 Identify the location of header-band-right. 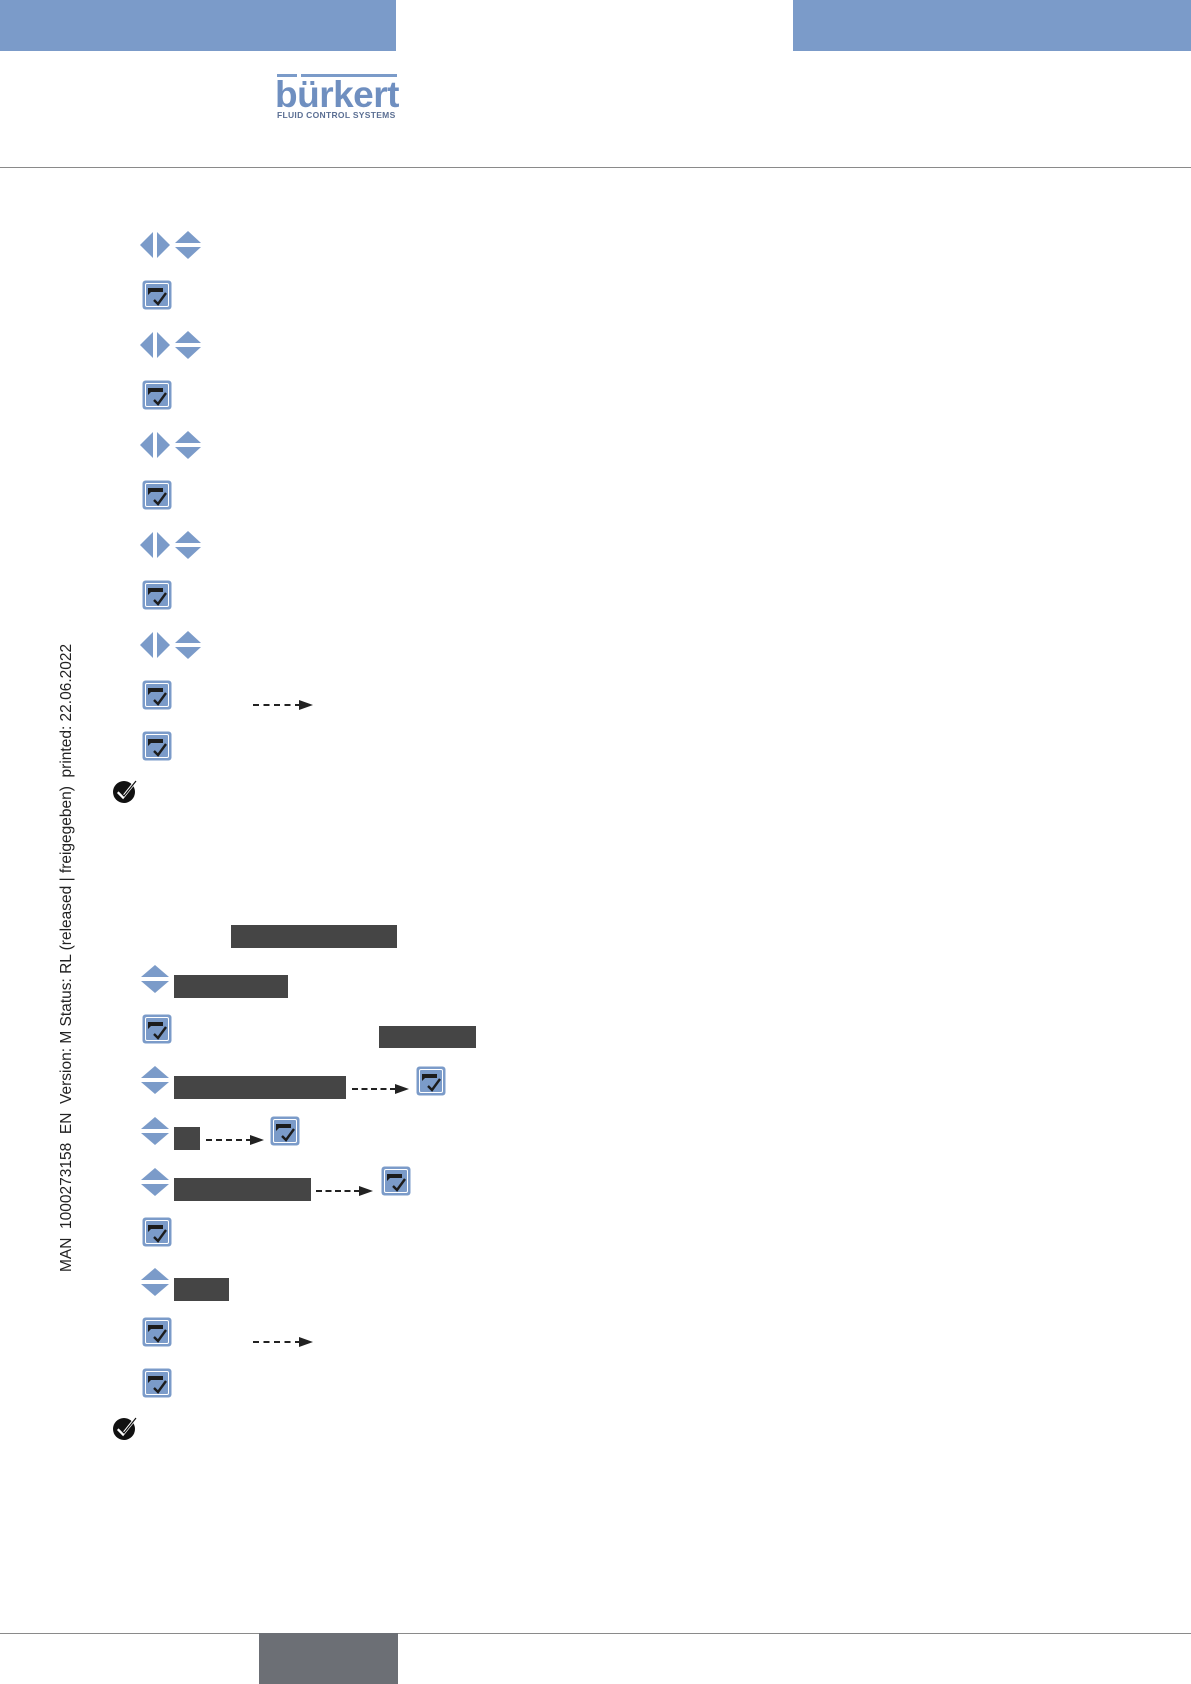
(992, 25).